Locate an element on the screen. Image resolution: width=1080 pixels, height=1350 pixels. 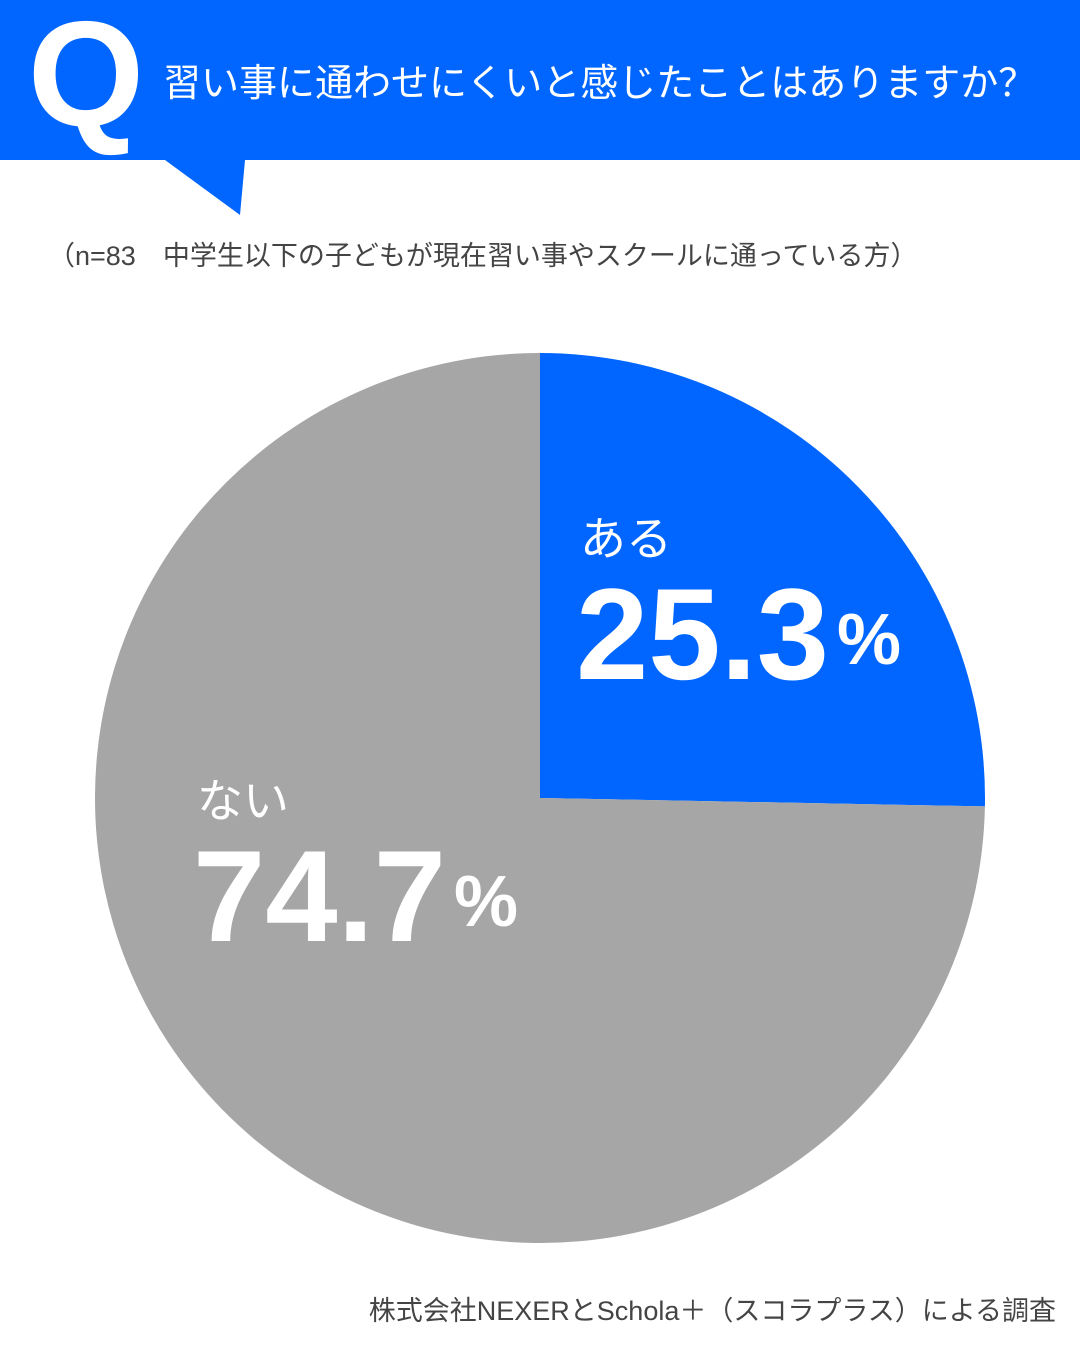
chart-title: 習い事に通わせにくいと感じたことはありますか？ is located at coordinates (599, 84).